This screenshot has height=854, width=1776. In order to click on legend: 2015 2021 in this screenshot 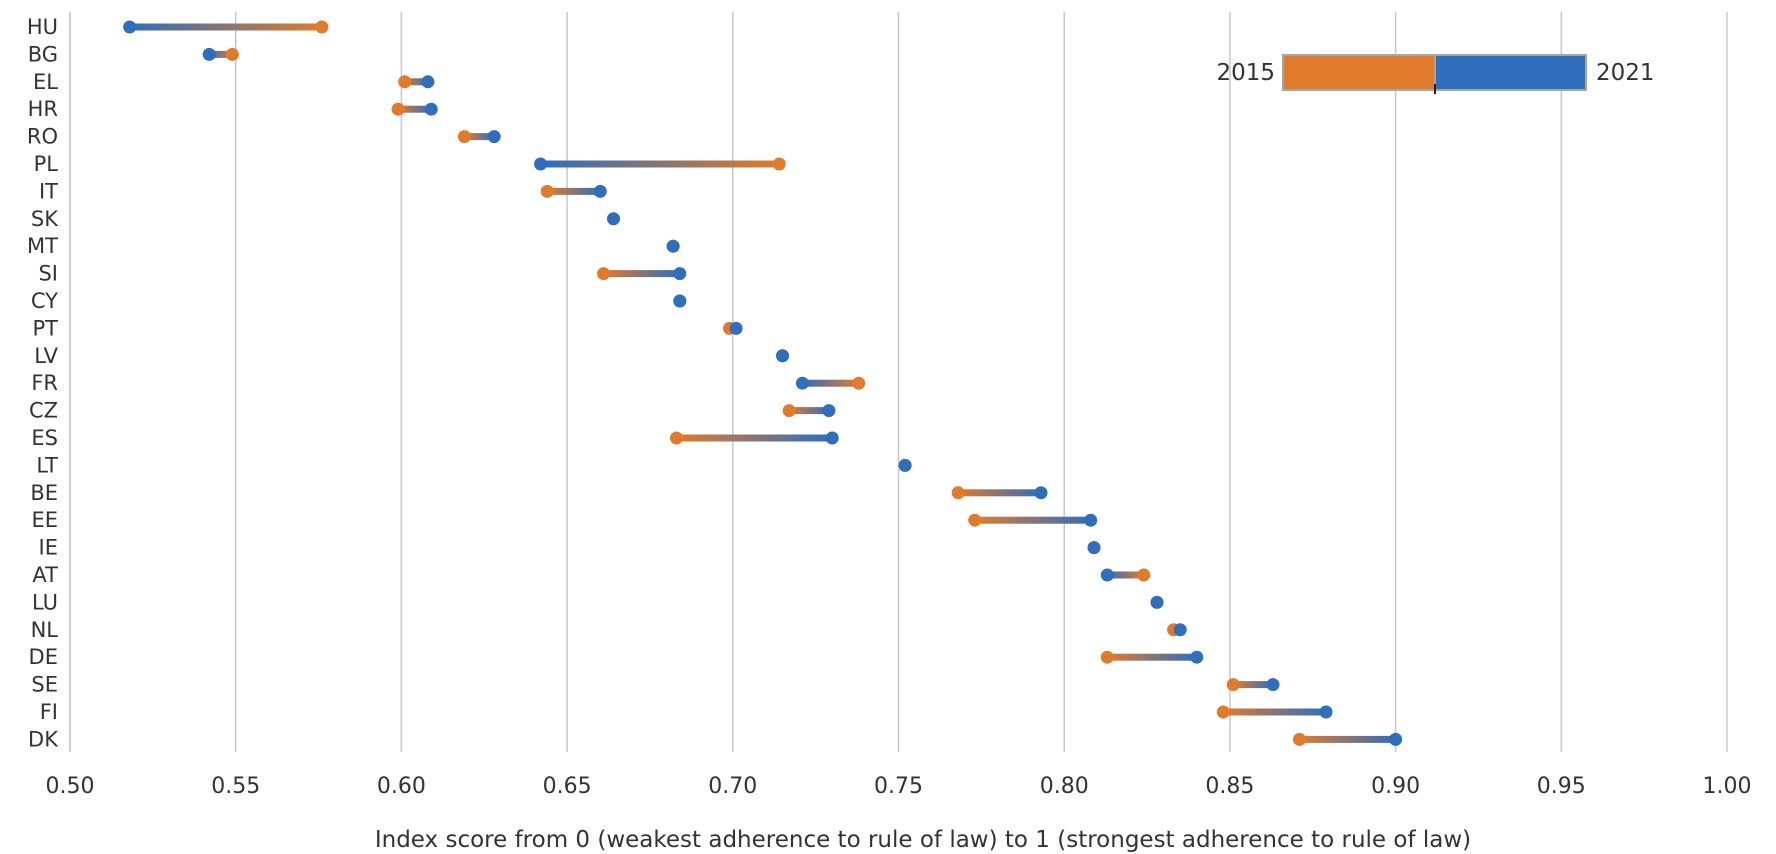, I will do `click(1435, 74)`.